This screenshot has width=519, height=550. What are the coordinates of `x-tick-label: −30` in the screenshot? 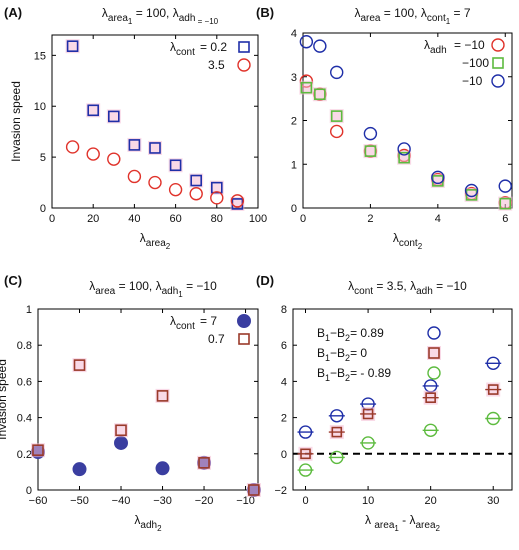 It's located at (162, 501).